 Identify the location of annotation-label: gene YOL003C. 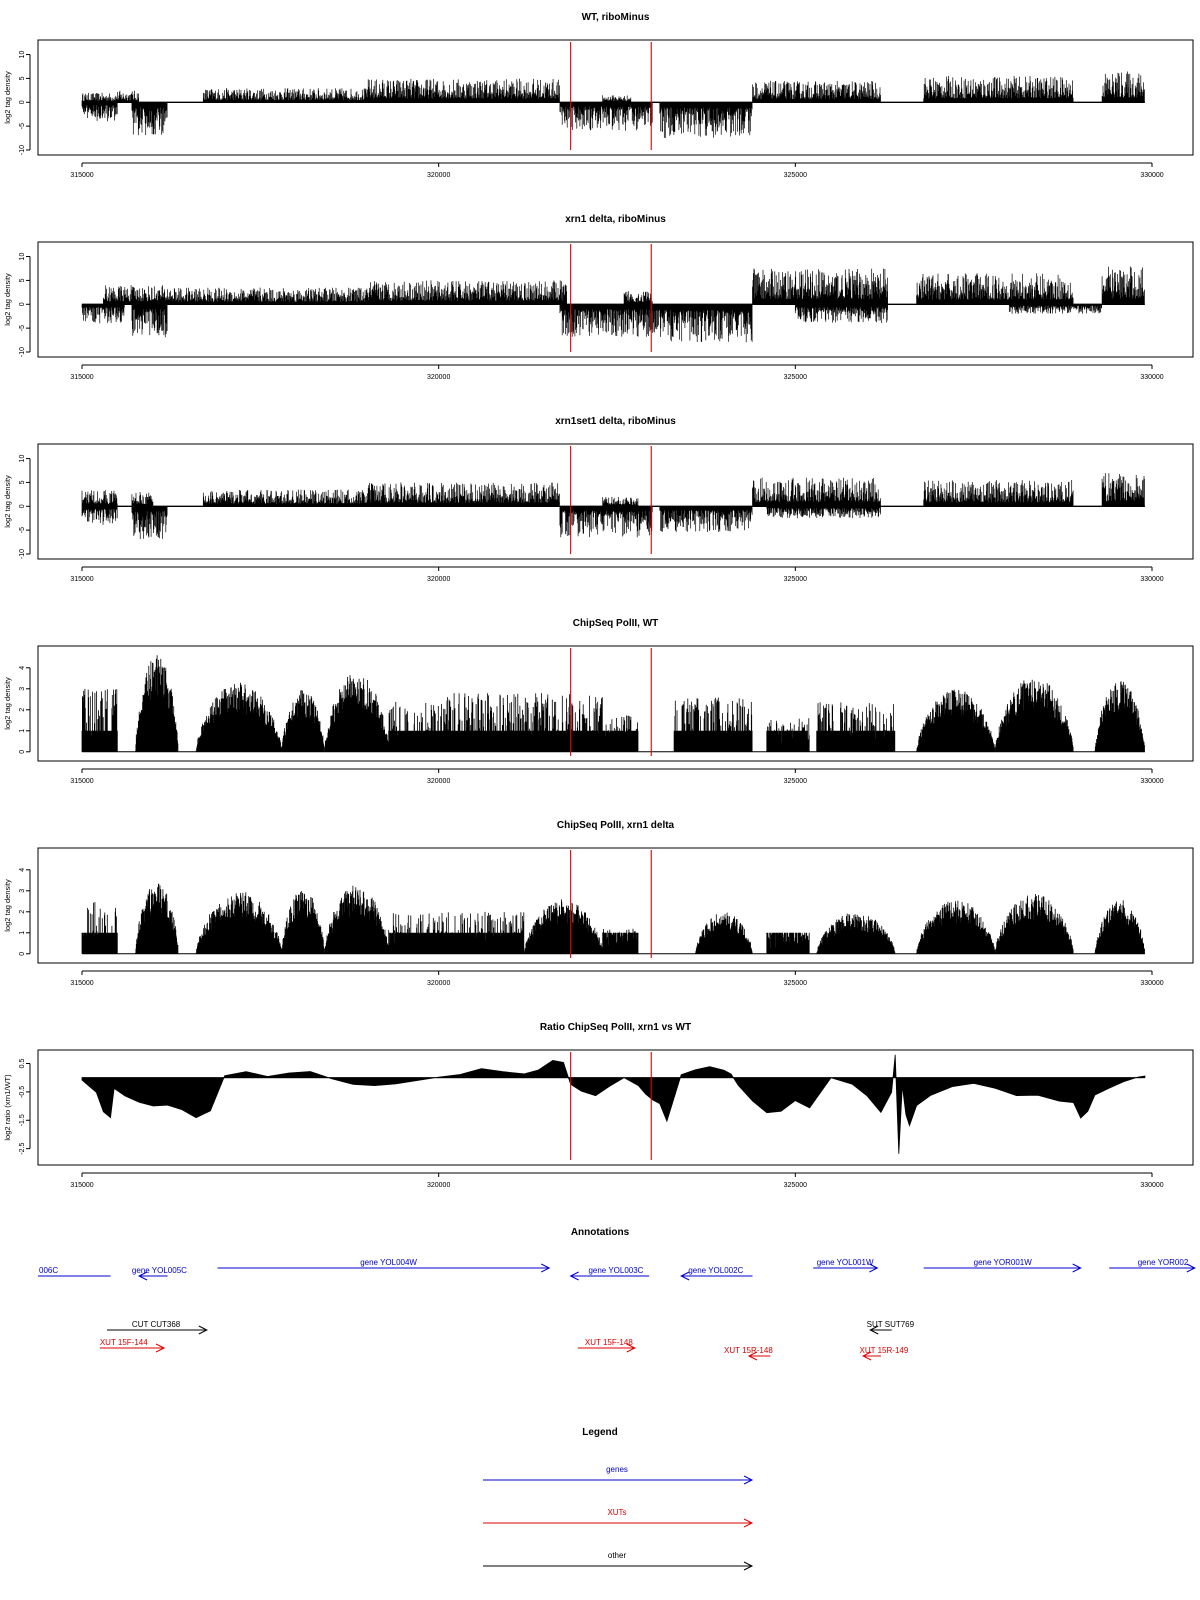
(615, 1270).